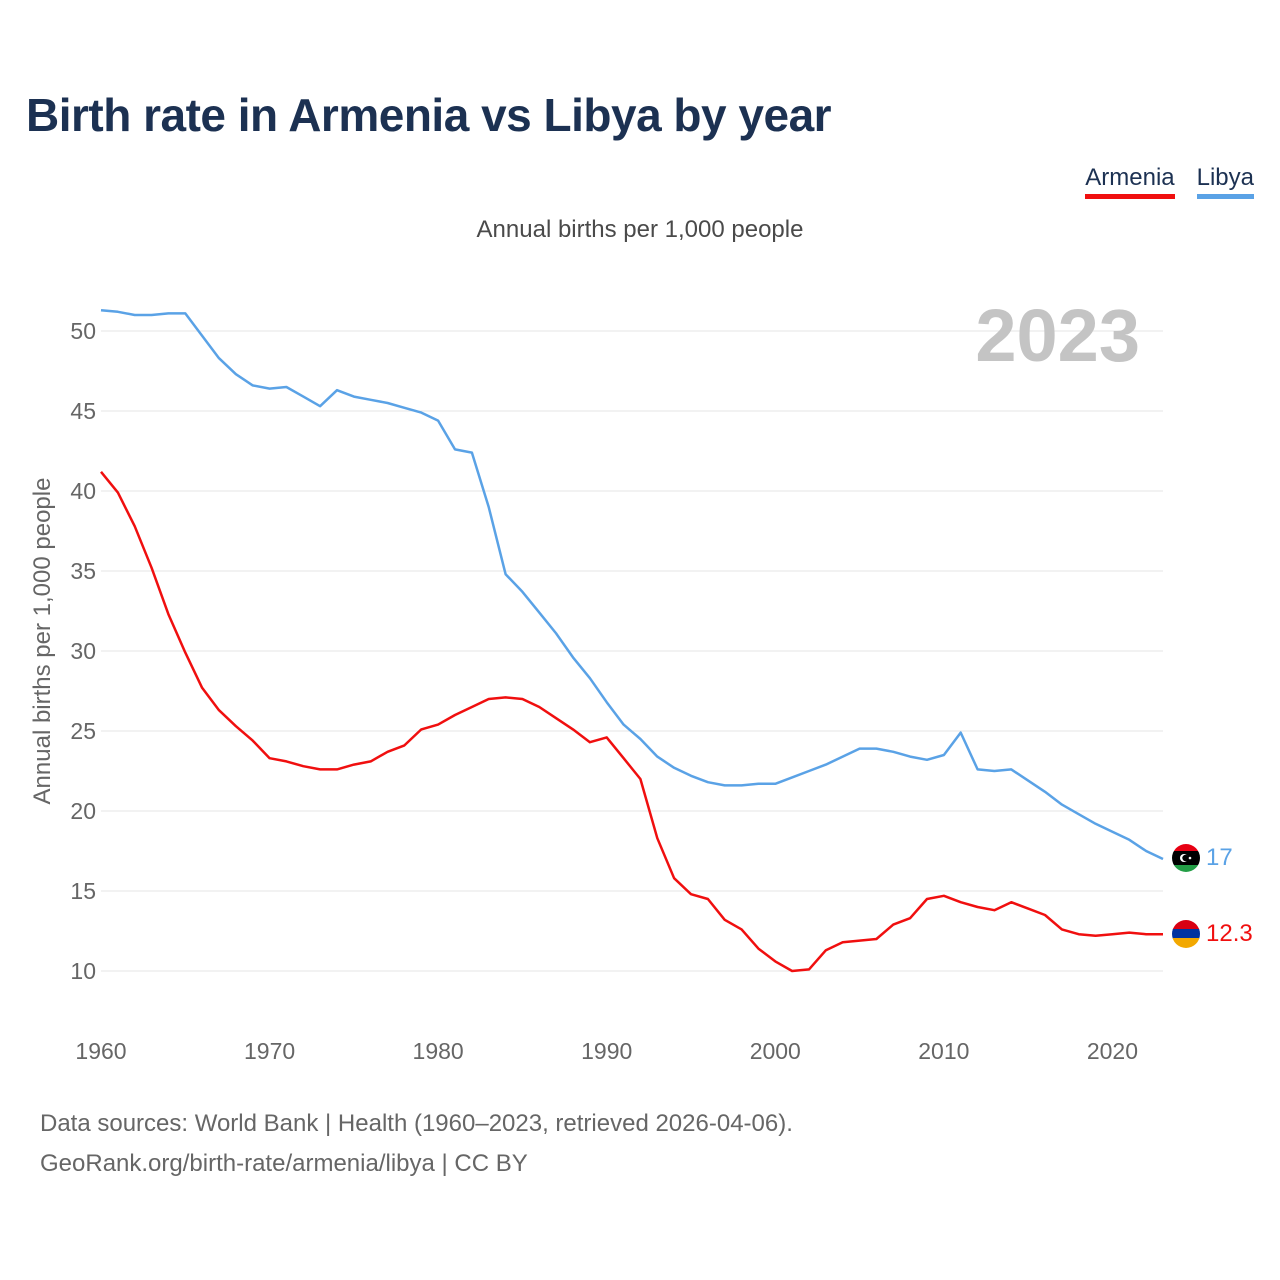 This screenshot has height=1280, width=1280. I want to click on legend-item-libya: Libya, so click(1225, 181).